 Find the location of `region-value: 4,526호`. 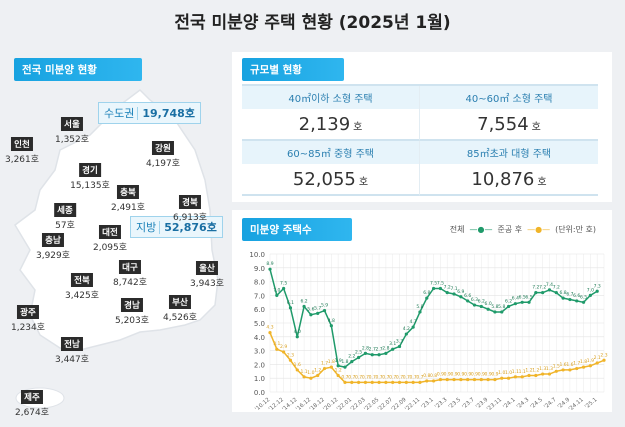

region-value: 4,526호 is located at coordinates (180, 318).